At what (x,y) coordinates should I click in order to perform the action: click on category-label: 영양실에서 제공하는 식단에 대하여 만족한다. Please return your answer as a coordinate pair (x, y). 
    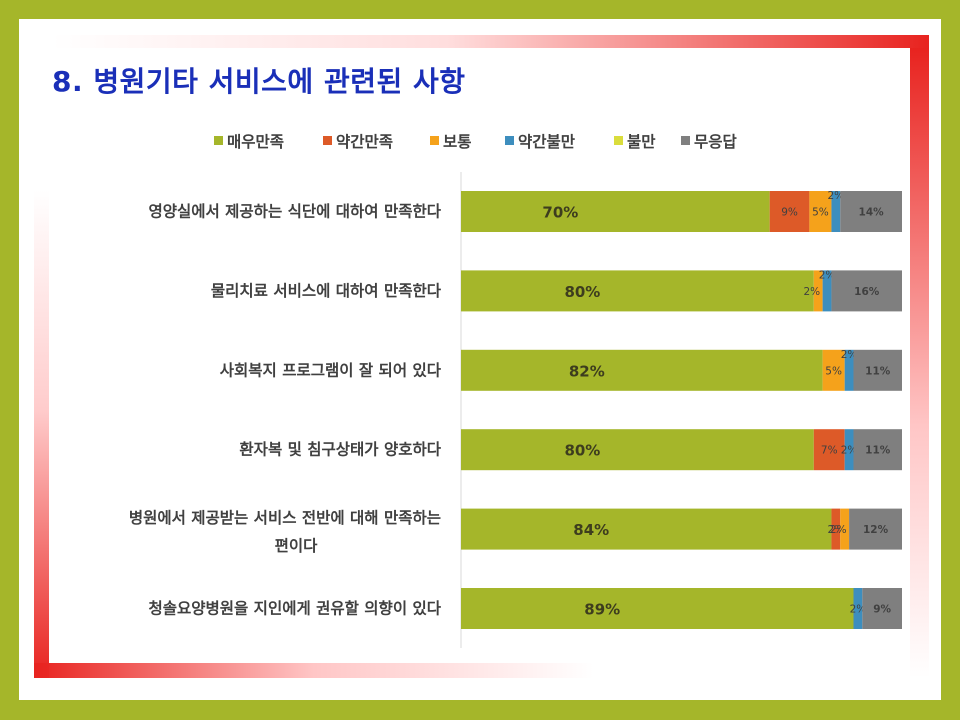
    Looking at the image, I should click on (294, 211).